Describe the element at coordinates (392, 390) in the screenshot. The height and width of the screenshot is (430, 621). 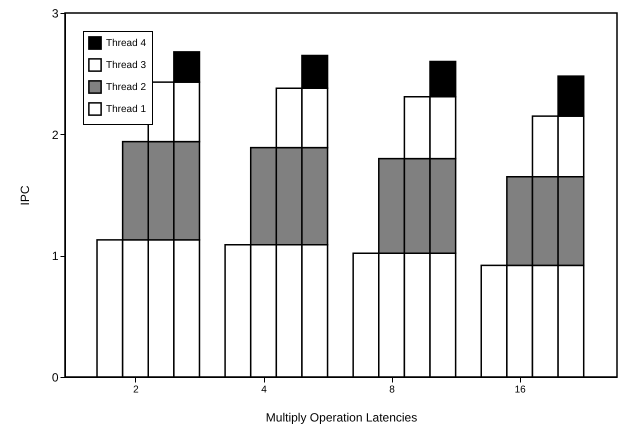
I see `x-tick-label: 8` at that location.